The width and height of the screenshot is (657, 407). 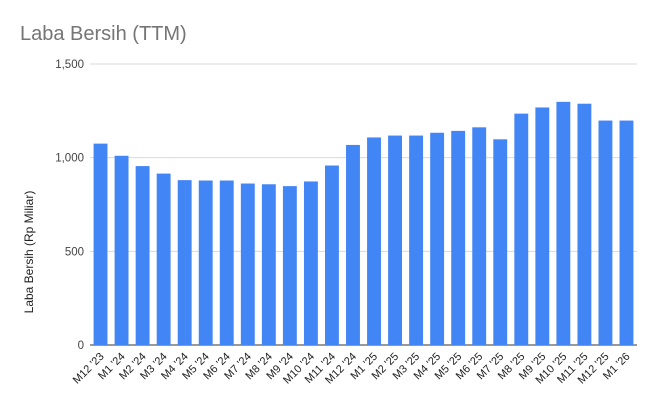 What do you see at coordinates (103, 34) in the screenshot?
I see `chart-title: Laba Bersih (TTM)` at bounding box center [103, 34].